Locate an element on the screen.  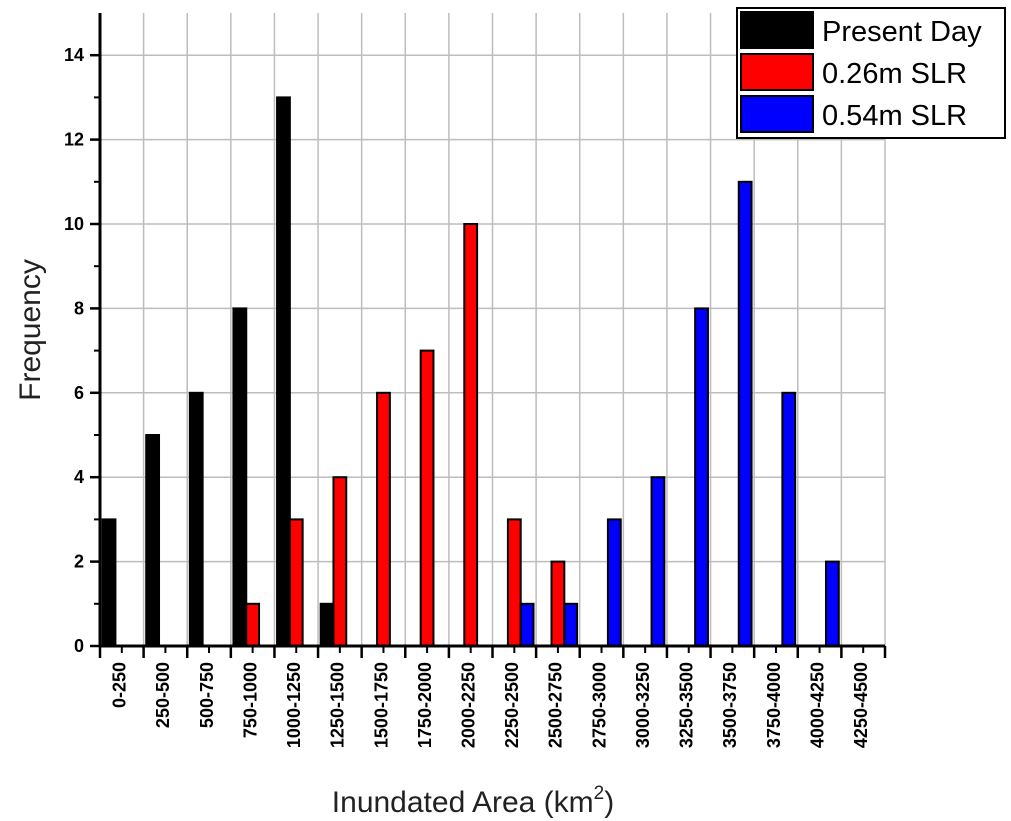
x-tick-label: 1750-2000 is located at coordinates (425, 705).